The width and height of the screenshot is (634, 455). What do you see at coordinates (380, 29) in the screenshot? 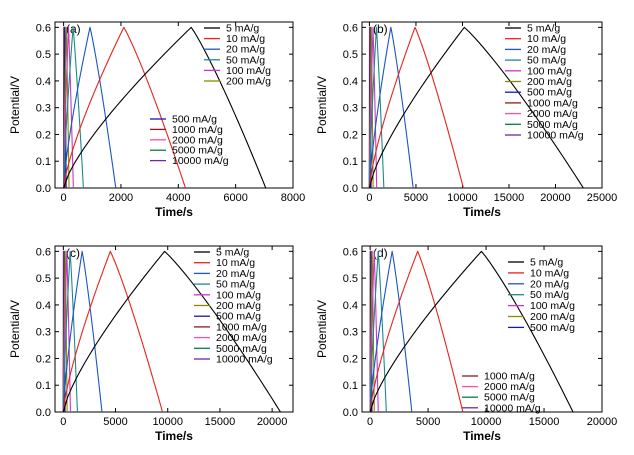
I see `panel-label: (b)` at bounding box center [380, 29].